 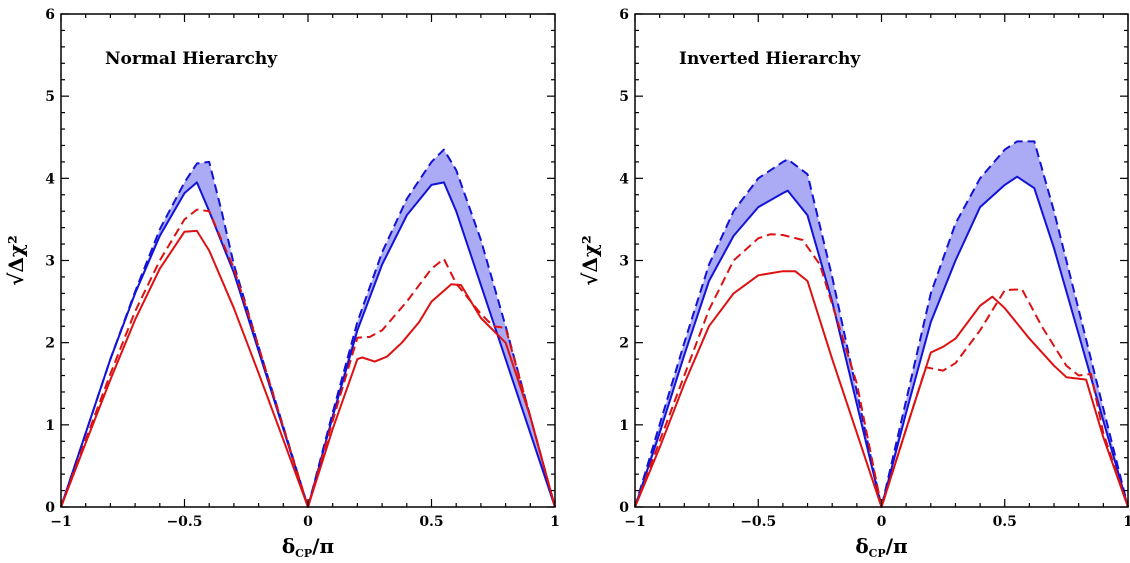 I want to click on panel-label: Normal Hierarchy, so click(x=191, y=59).